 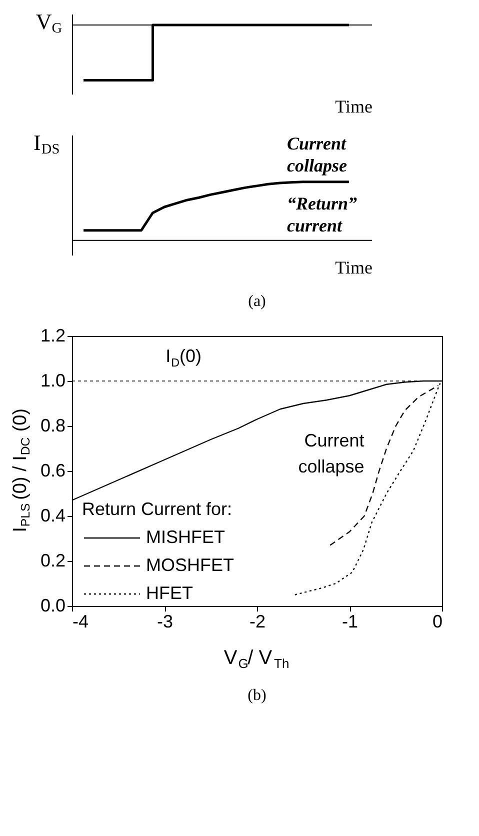 What do you see at coordinates (322, 215) in the screenshot?
I see `annotation: “Return” current` at bounding box center [322, 215].